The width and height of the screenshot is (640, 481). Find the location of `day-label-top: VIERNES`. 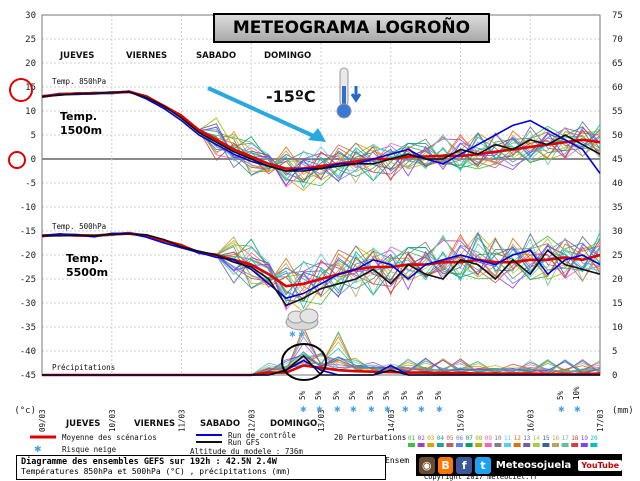

day-label-top: VIERNES is located at coordinates (146, 56).